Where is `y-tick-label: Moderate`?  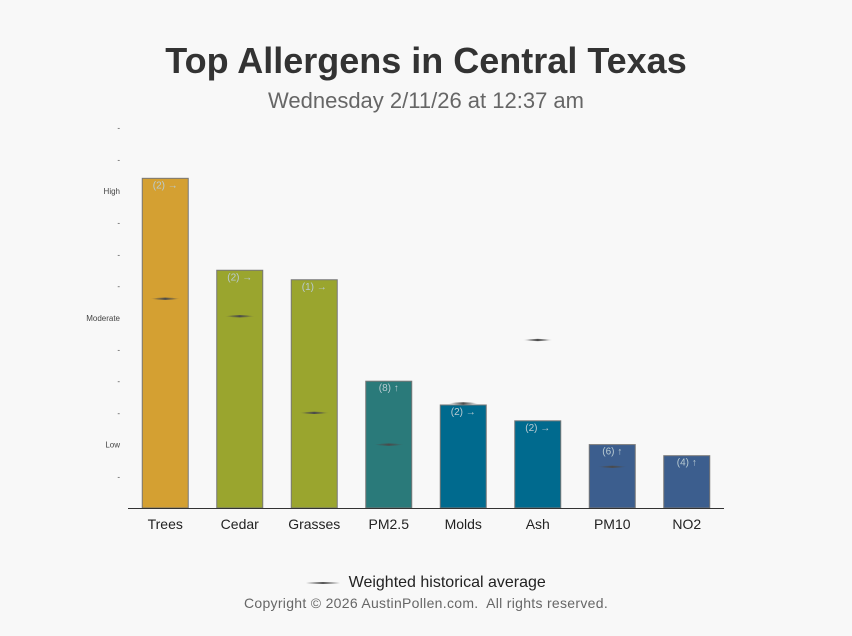 y-tick-label: Moderate is located at coordinates (103, 318).